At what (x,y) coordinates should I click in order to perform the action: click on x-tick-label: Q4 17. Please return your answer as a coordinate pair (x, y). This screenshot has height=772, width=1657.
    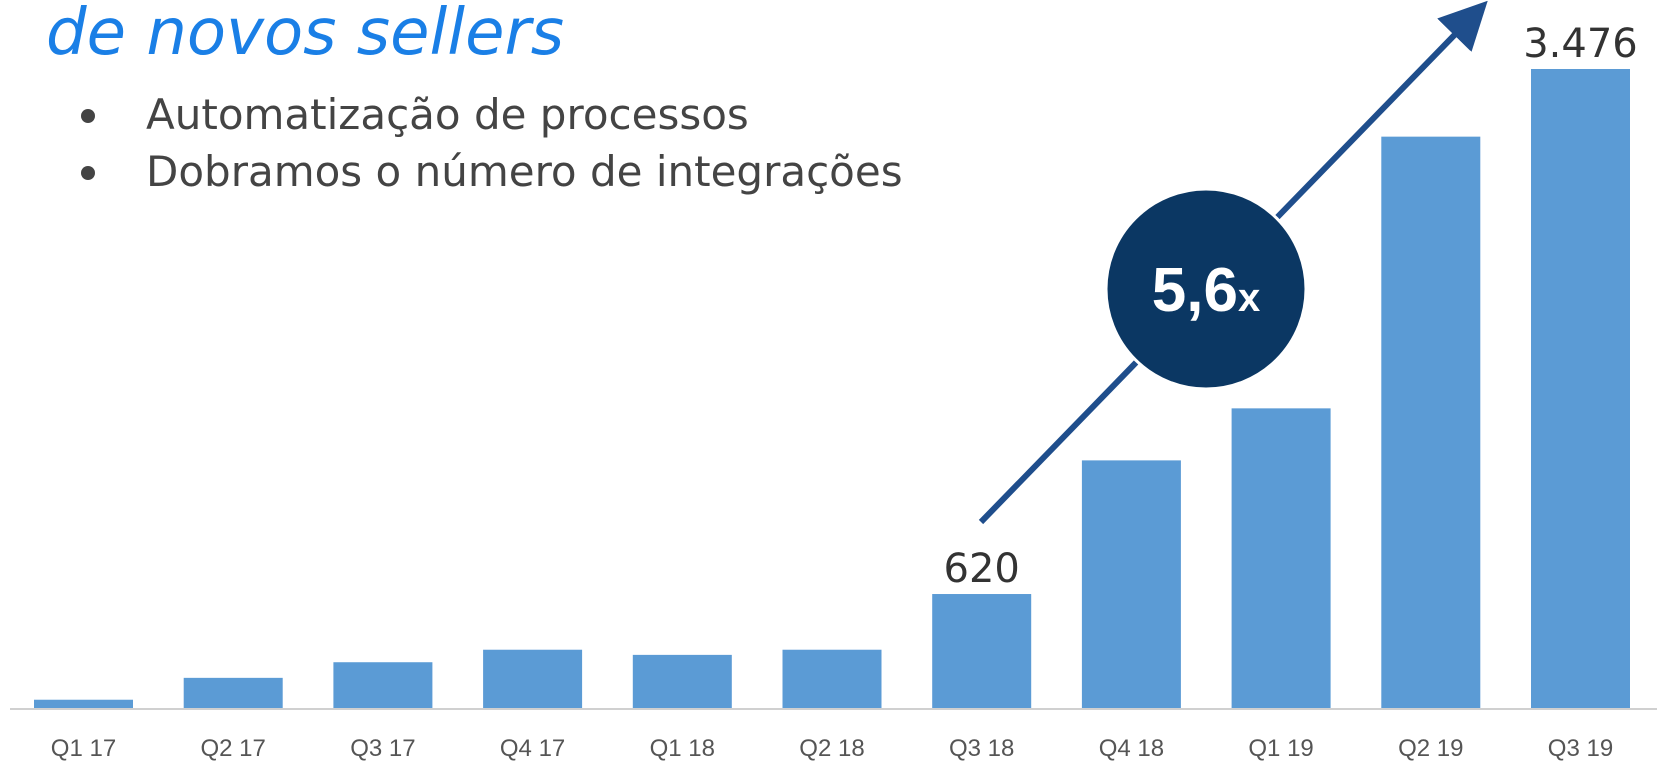
    Looking at the image, I should click on (532, 748).